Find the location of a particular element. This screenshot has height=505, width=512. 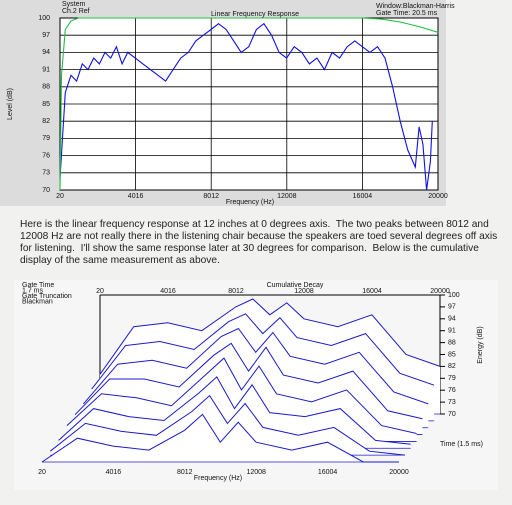

chart-title: Linear Frequency Response is located at coordinates (255, 14).